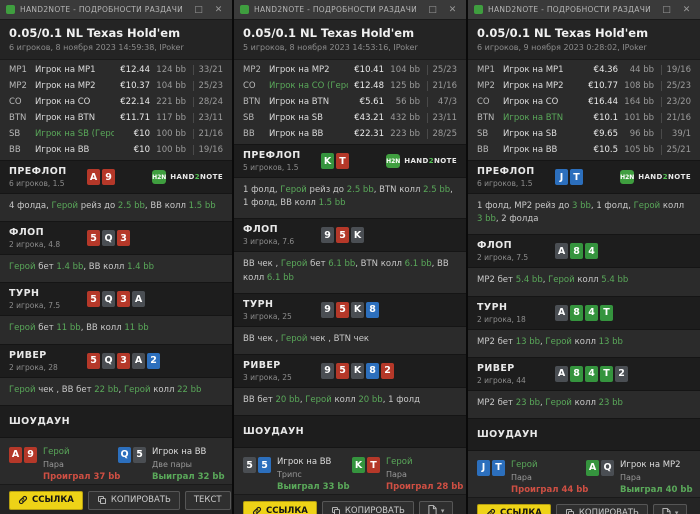 The height and width of the screenshot is (514, 700). What do you see at coordinates (639, 118) in the screenshot?
I see `player-stack-bb: 101 bb` at bounding box center [639, 118].